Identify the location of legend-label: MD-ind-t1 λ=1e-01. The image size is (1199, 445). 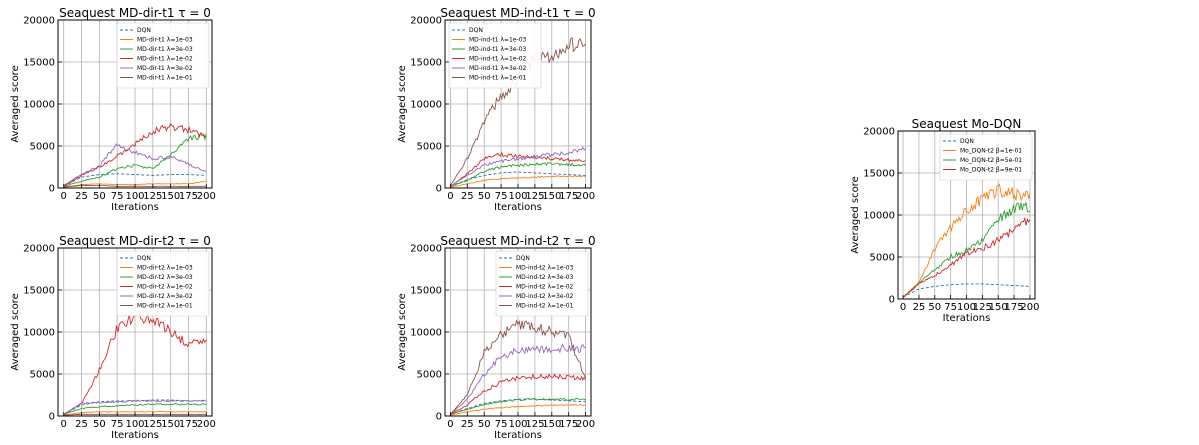
(498, 78).